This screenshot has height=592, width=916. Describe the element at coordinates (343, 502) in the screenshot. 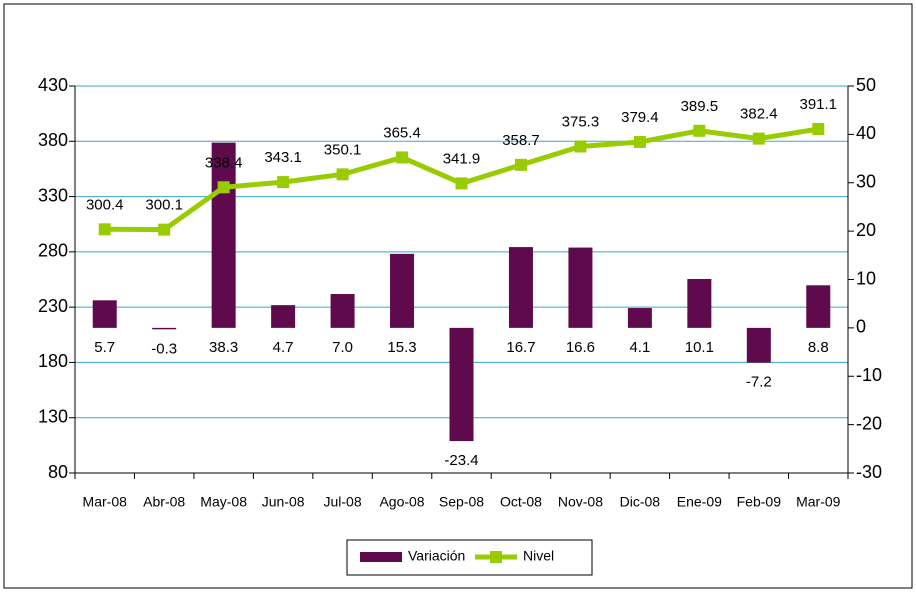

I see `x-tick-label: Jul-08` at that location.